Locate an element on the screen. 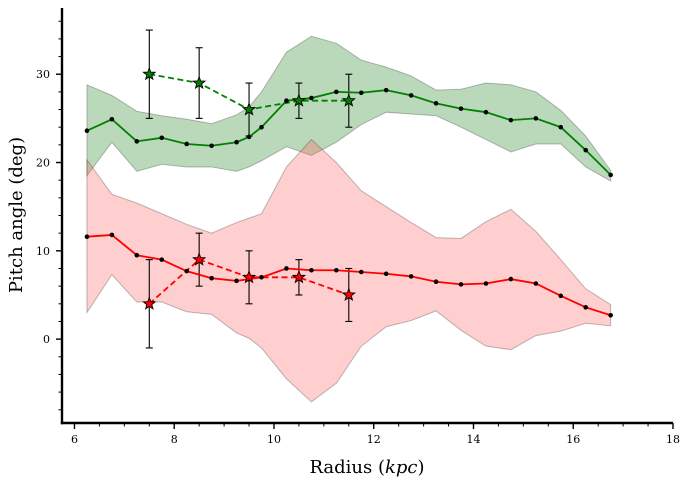 This screenshot has height=489, width=689. y-tick-label: 30 is located at coordinates (43, 74).